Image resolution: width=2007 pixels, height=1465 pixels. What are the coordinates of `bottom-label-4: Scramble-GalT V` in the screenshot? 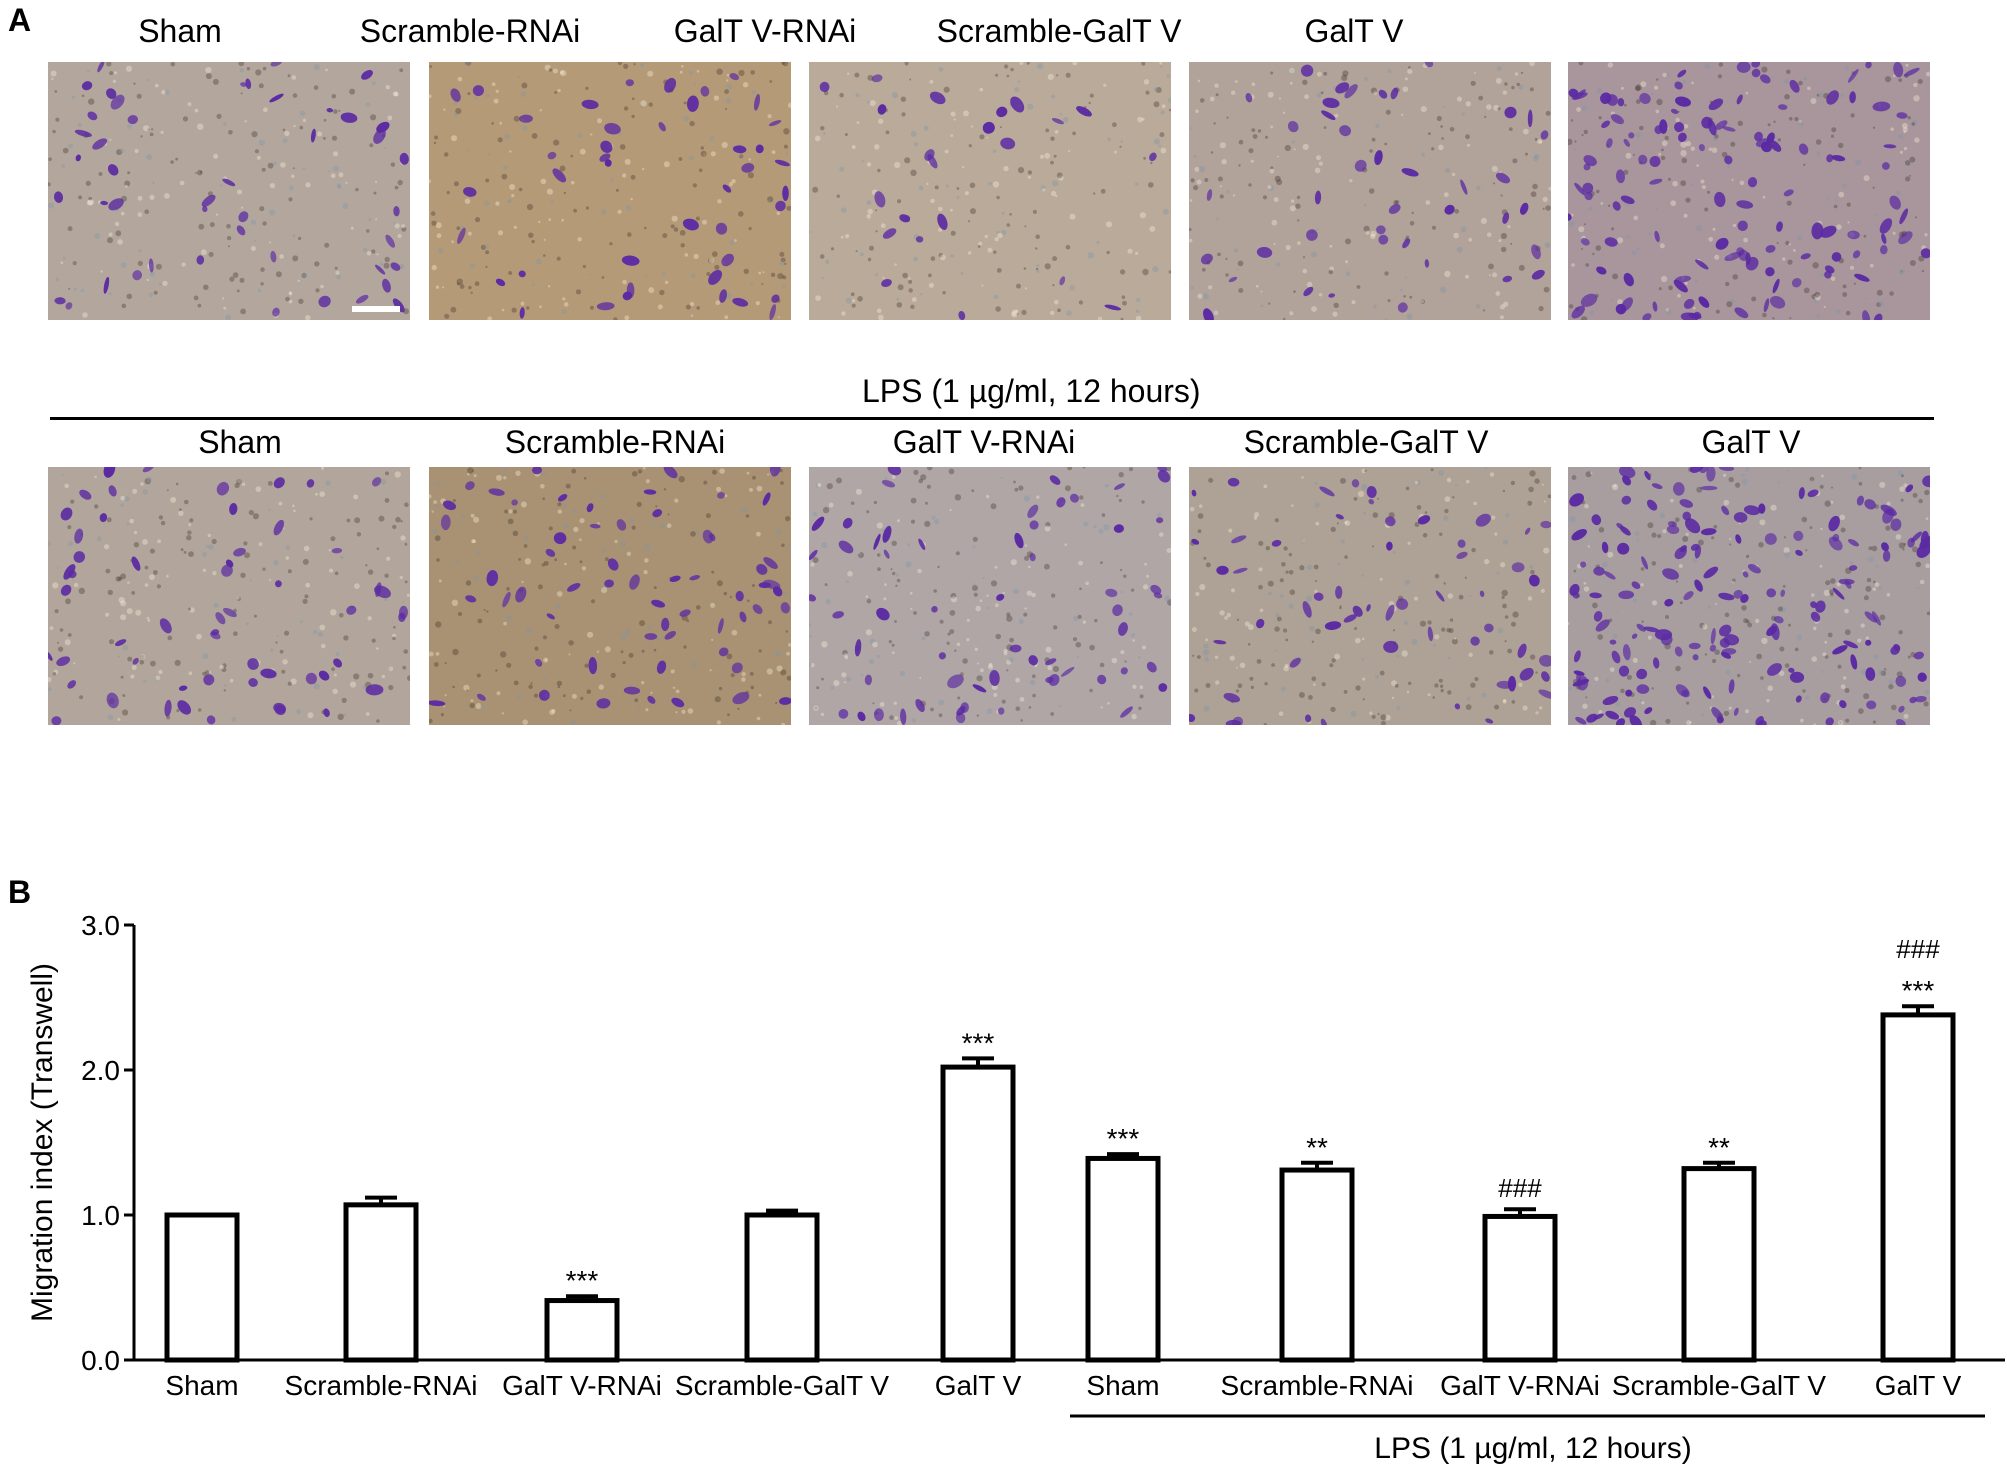 It's located at (1366, 442).